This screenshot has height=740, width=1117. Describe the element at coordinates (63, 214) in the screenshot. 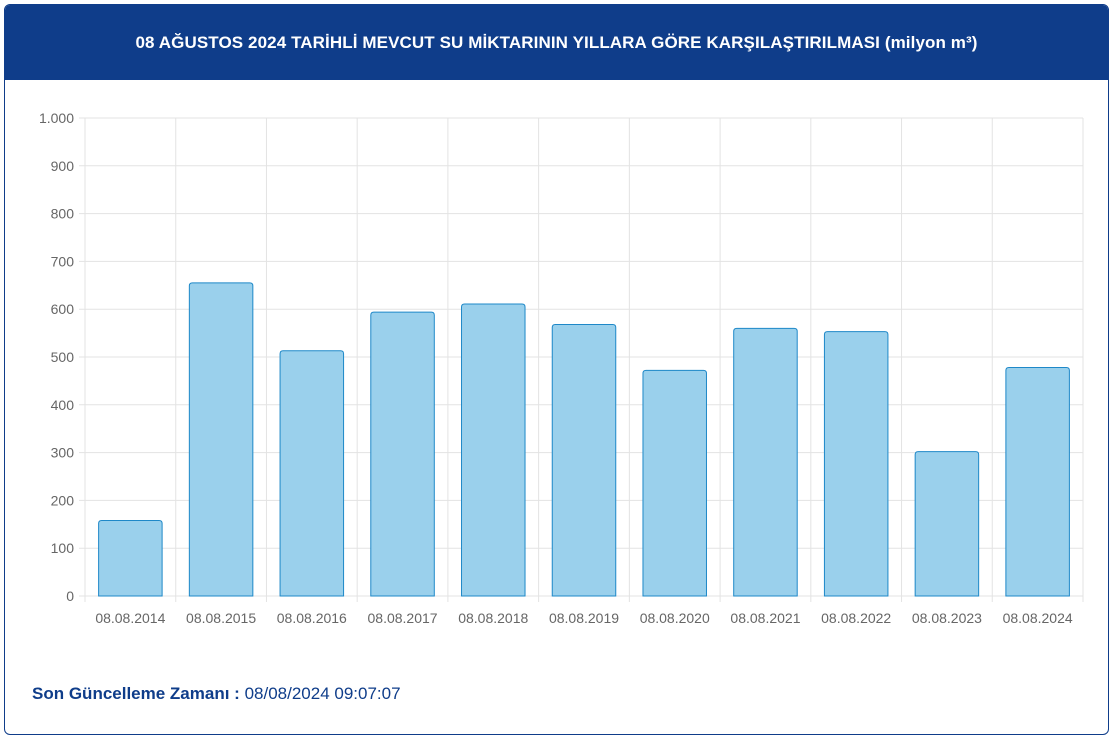

I see `y-tick-label: 800` at that location.